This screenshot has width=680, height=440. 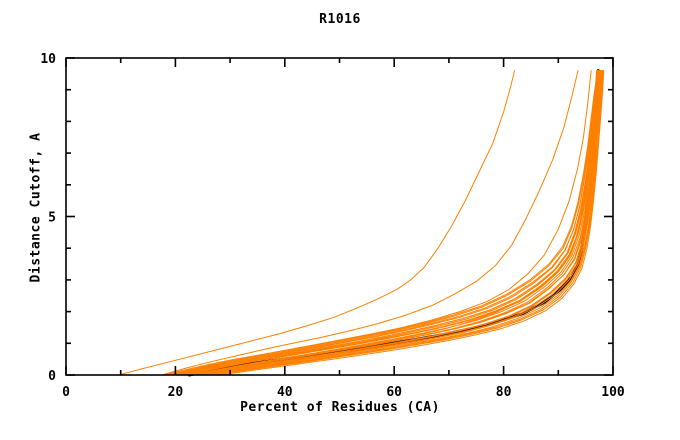 I want to click on y-tick-label: 0, so click(x=52, y=376).